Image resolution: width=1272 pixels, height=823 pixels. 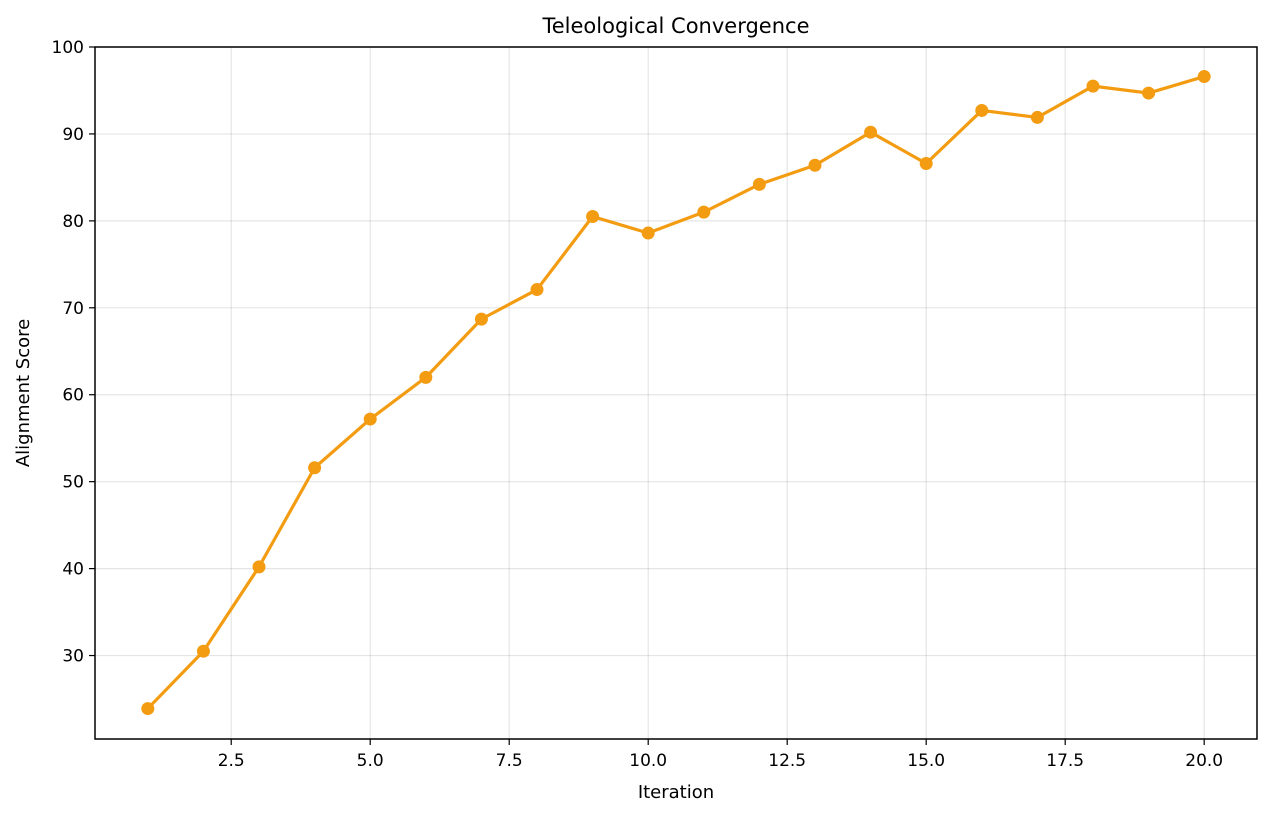 What do you see at coordinates (926, 761) in the screenshot?
I see `x-tick-label: 15.0` at bounding box center [926, 761].